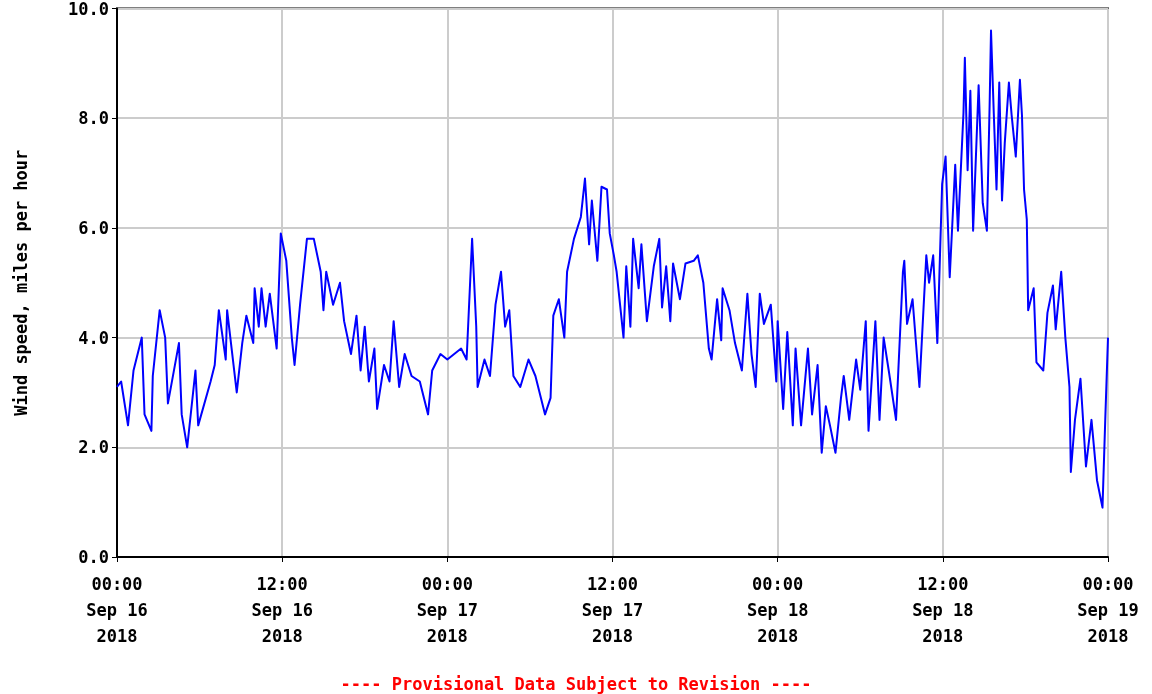  I want to click on y-tick-label: 0.0, so click(93, 557).